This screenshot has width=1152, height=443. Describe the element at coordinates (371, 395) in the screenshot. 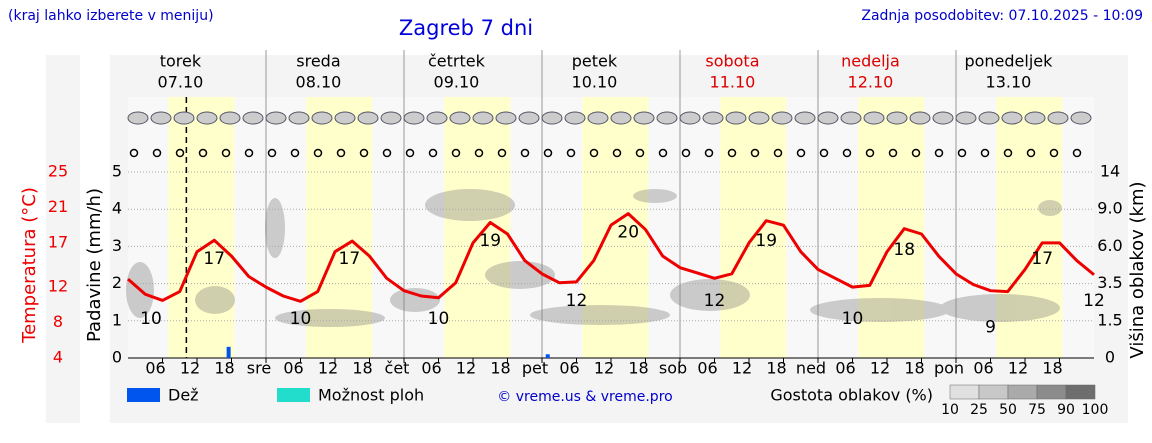

I see `legend-label: Možnost ploh` at that location.